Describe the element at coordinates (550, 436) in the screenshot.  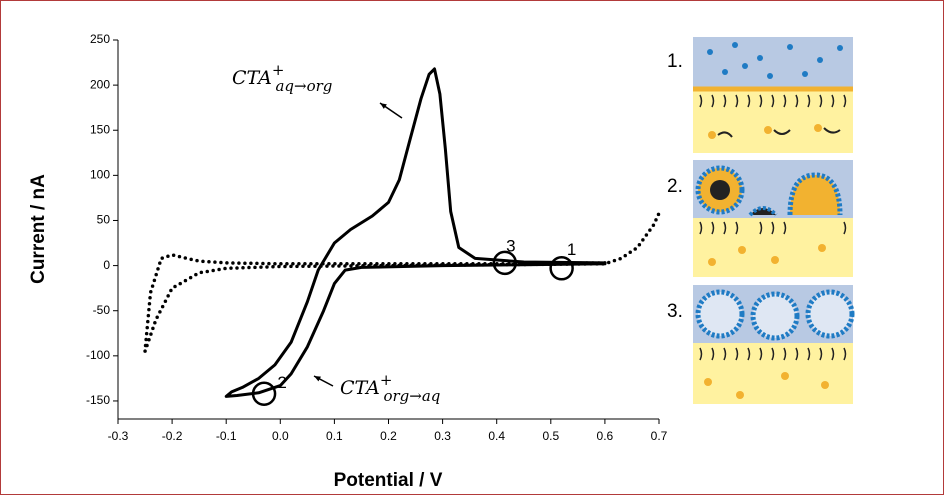
I see `x-tick-label: 0.5` at that location.